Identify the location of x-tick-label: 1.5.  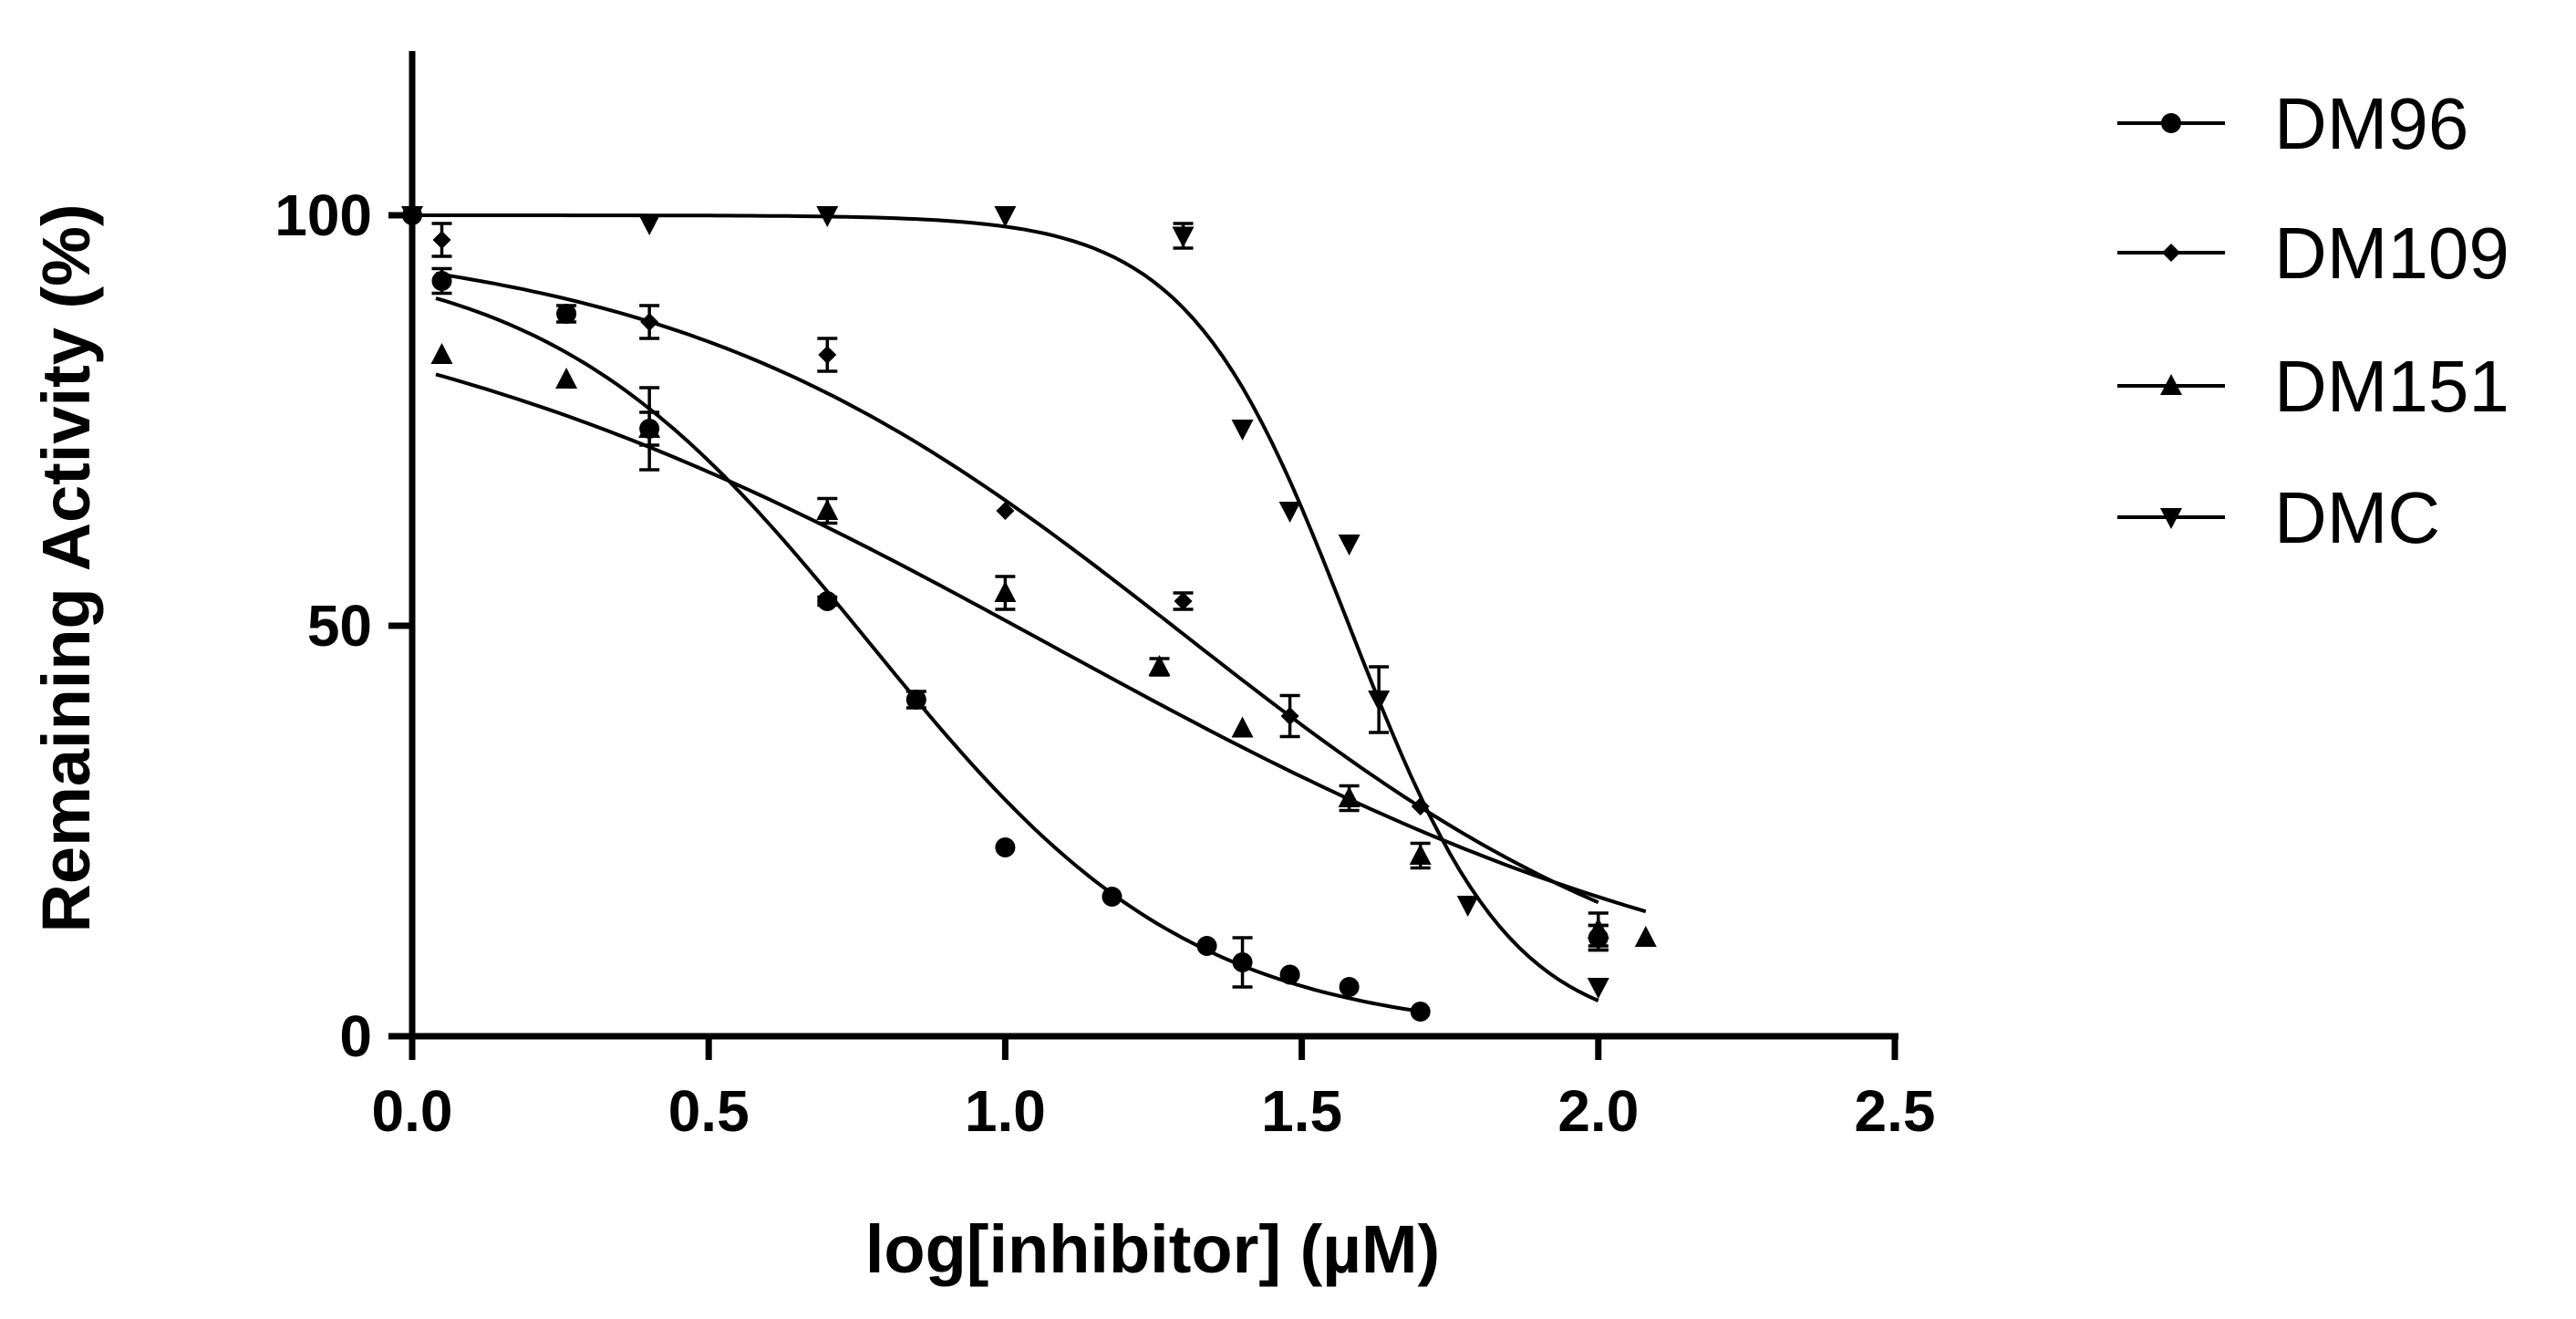
(1301, 1111).